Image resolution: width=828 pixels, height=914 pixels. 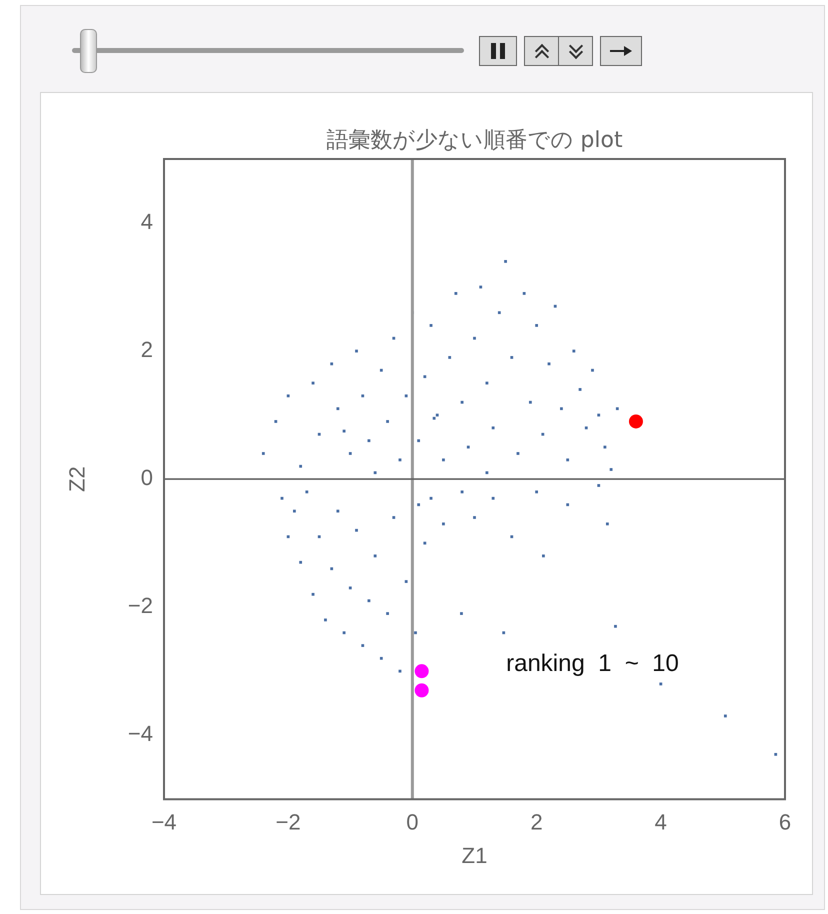 I want to click on chart-title: 語彙数が少ない順番での plot, so click(x=474, y=140).